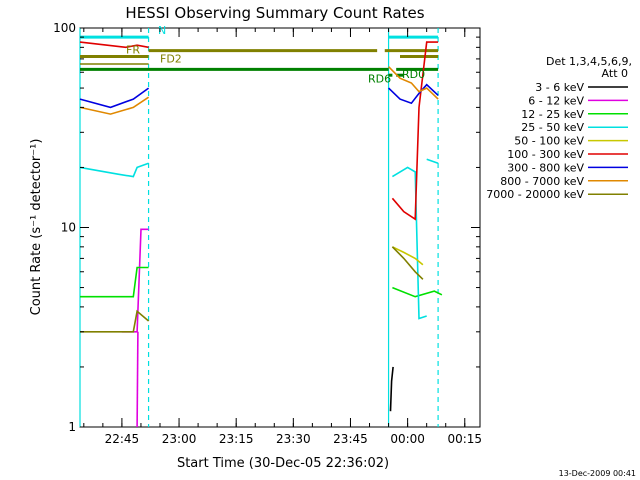 The height and width of the screenshot is (480, 640). I want to click on x-tick-label-22:45: 22:45, so click(122, 439).